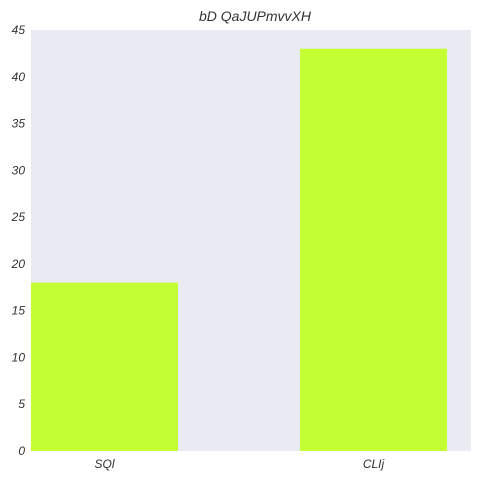  Describe the element at coordinates (104, 366) in the screenshot. I see `bar-sql` at that location.